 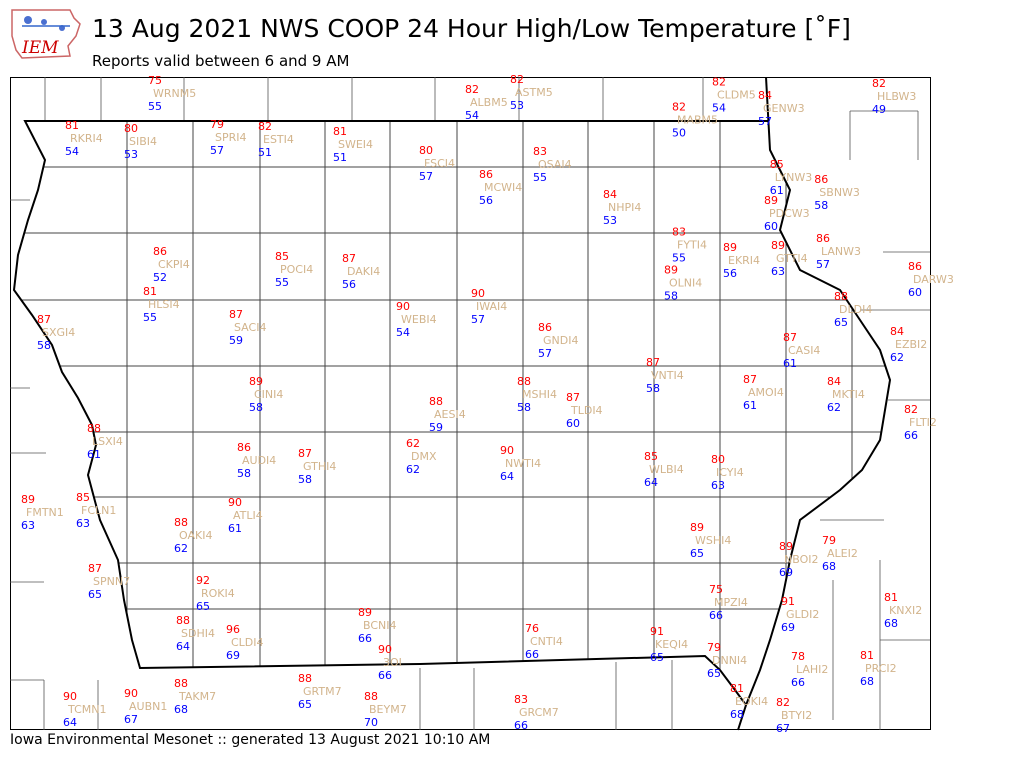 What do you see at coordinates (355, 144) in the screenshot?
I see `station-id: SWEI4` at bounding box center [355, 144].